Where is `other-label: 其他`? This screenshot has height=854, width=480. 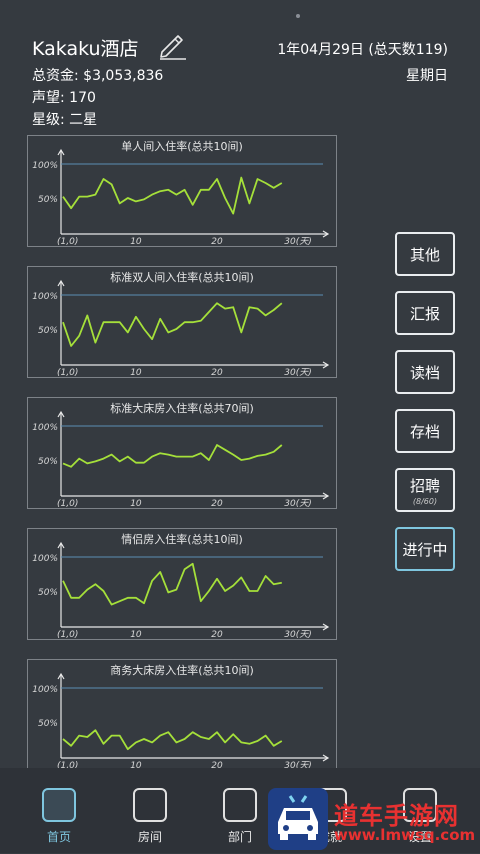
other-label: 其他 is located at coordinates (424, 254).